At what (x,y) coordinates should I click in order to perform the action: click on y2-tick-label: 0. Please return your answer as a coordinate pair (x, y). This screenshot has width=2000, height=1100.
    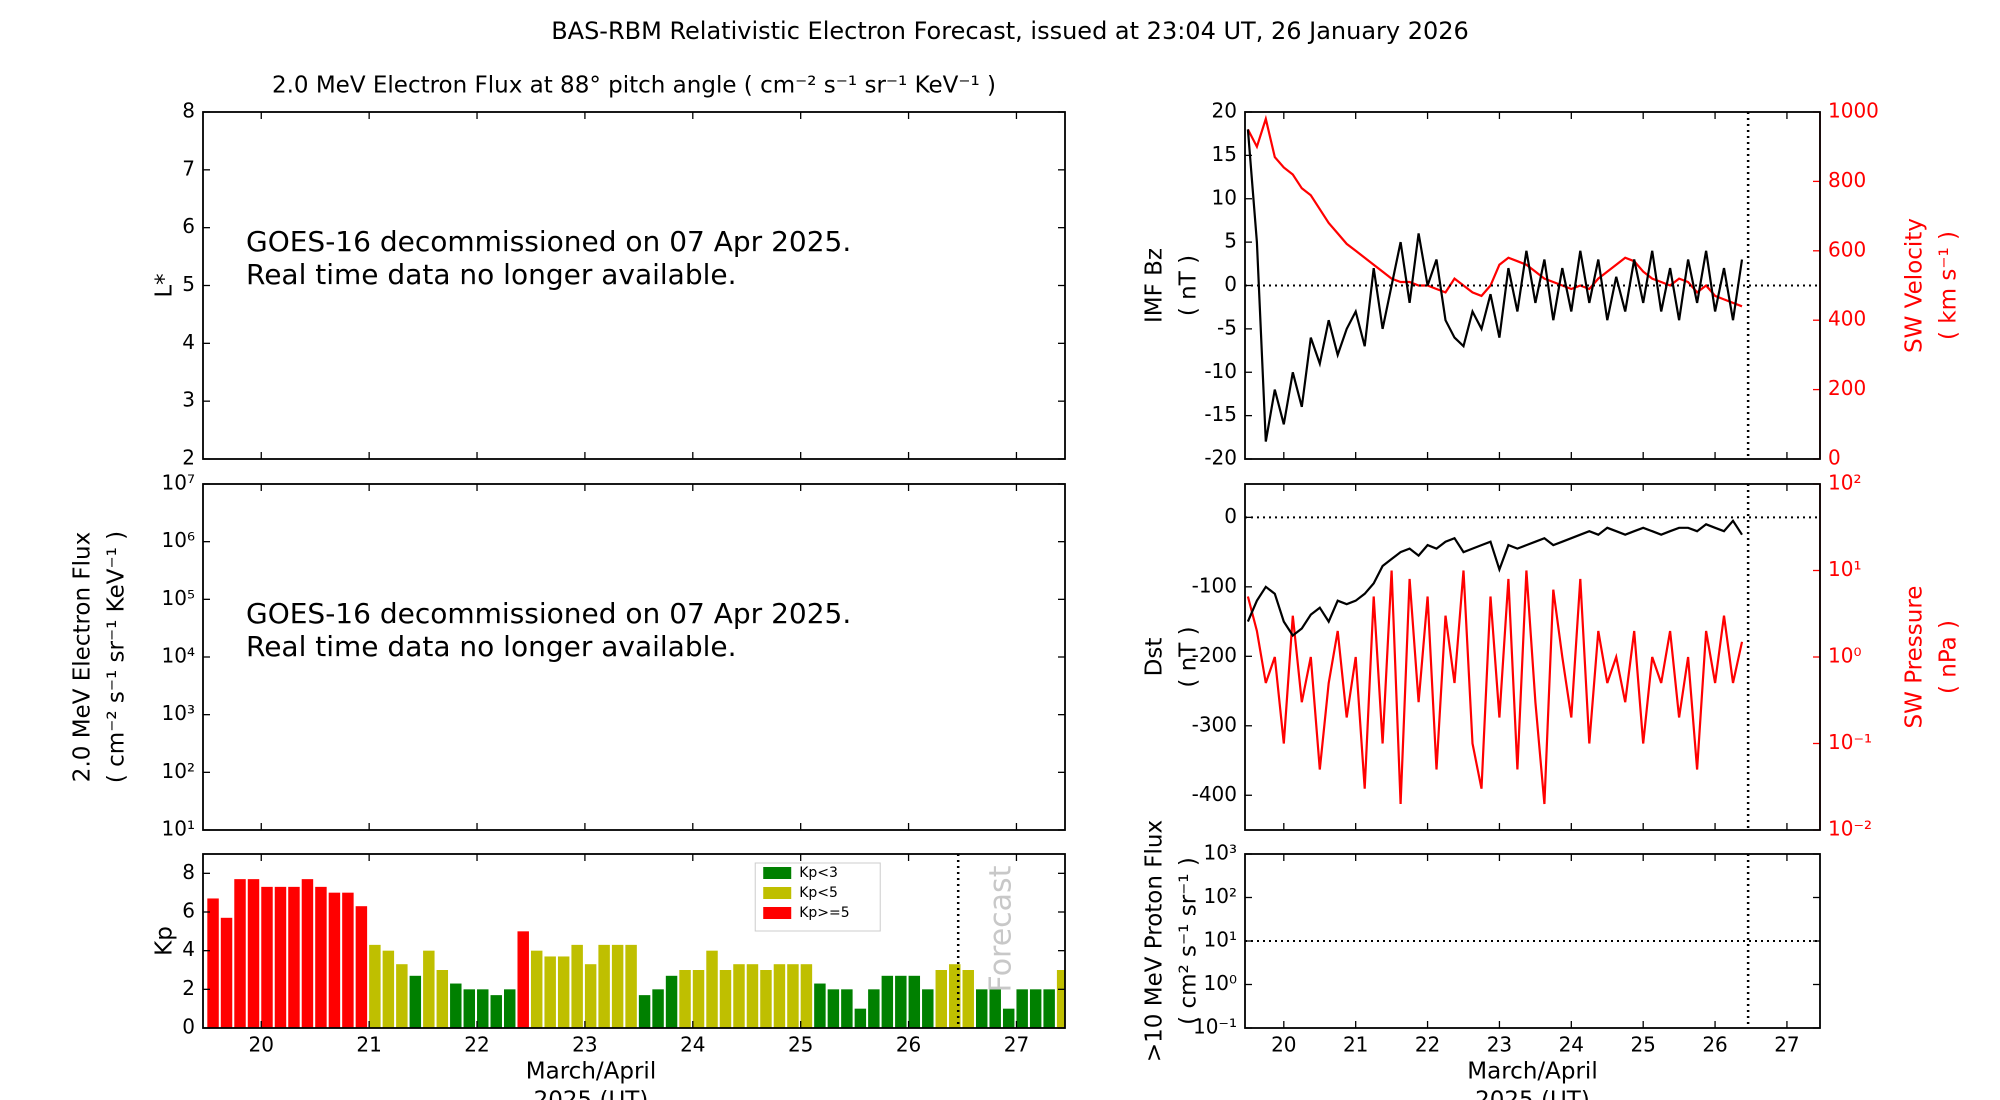
    Looking at the image, I should click on (1834, 458).